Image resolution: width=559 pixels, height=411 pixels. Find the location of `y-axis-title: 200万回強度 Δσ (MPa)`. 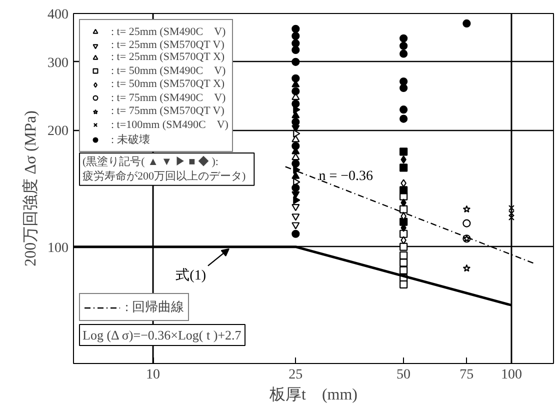

y-axis-title: 200万回強度 Δσ (MPa) is located at coordinates (31, 188).